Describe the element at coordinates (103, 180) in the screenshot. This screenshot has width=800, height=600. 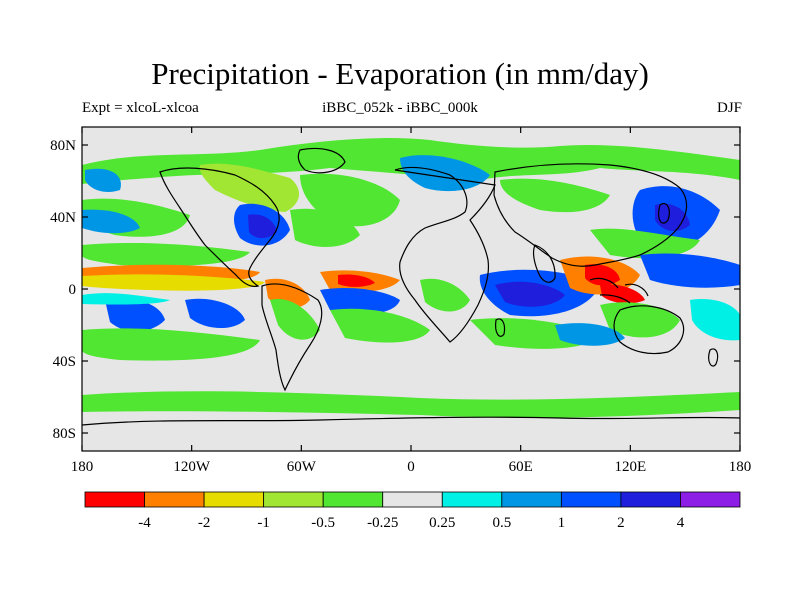
I see `pacific-nw-blue` at that location.